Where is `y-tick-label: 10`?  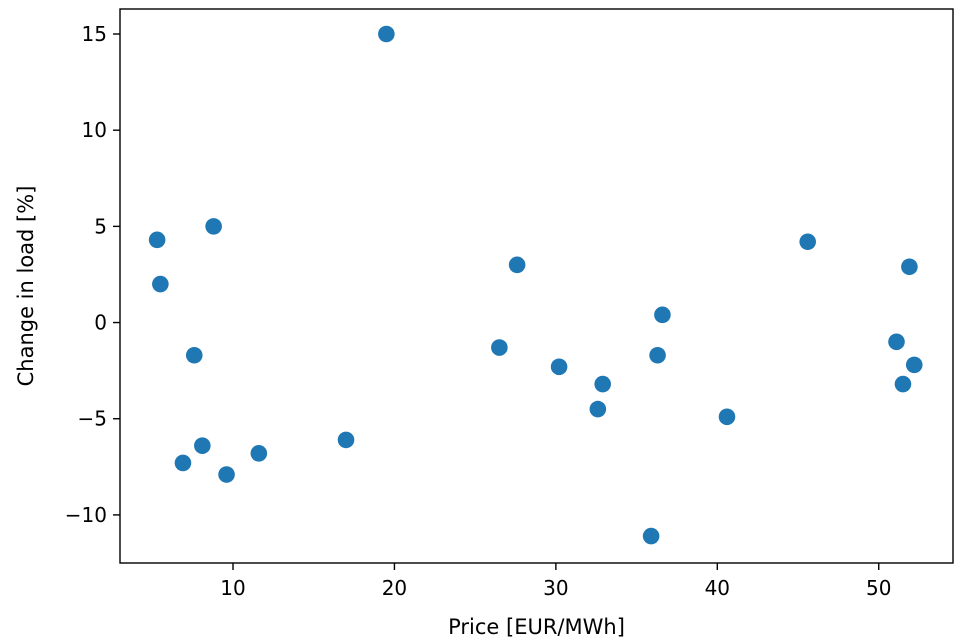
y-tick-label: 10 is located at coordinates (94, 130).